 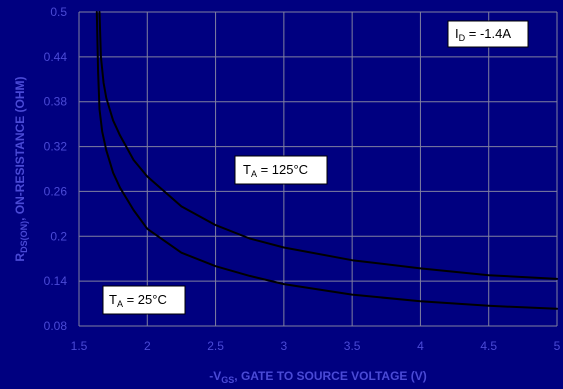 What do you see at coordinates (275, 170) in the screenshot?
I see `ta125-callout-label: TA = 125°C` at bounding box center [275, 170].